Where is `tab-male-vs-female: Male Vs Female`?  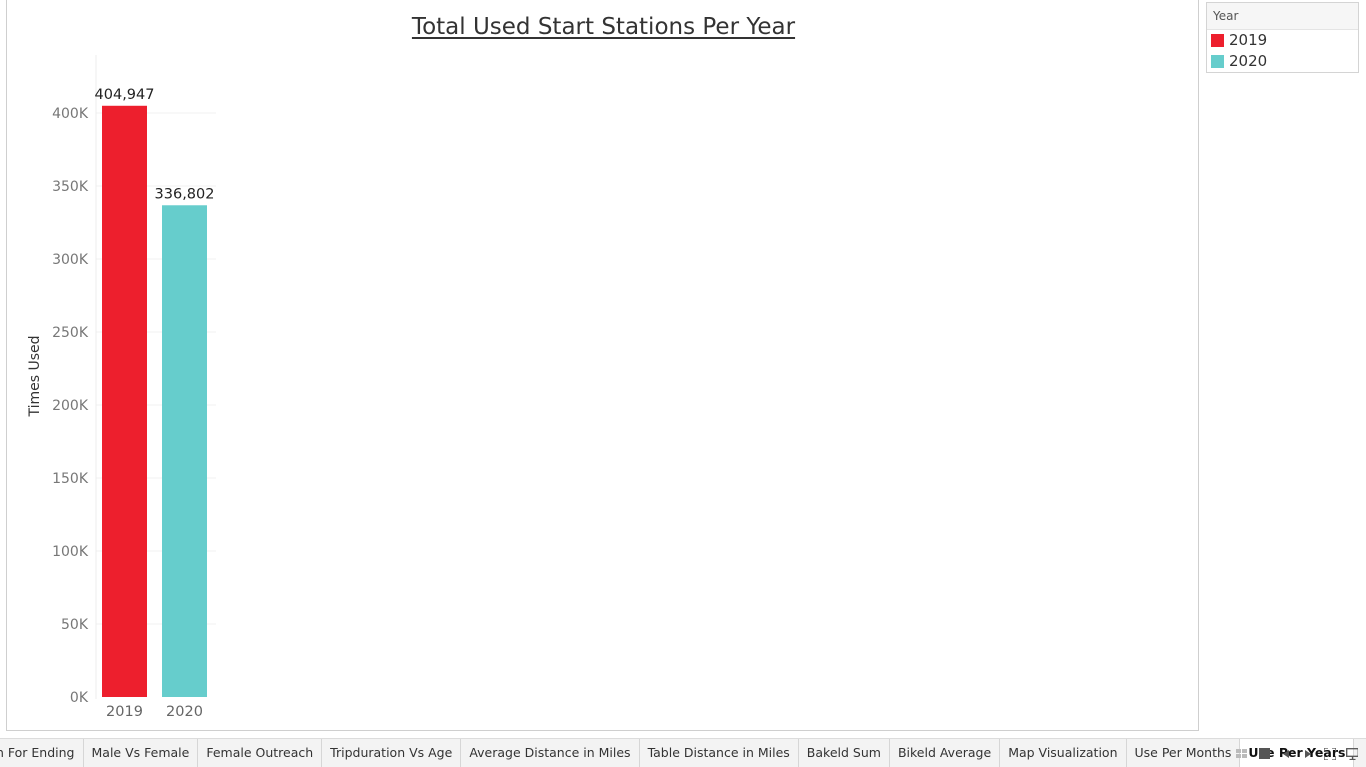 tab-male-vs-female: Male Vs Female is located at coordinates (141, 753).